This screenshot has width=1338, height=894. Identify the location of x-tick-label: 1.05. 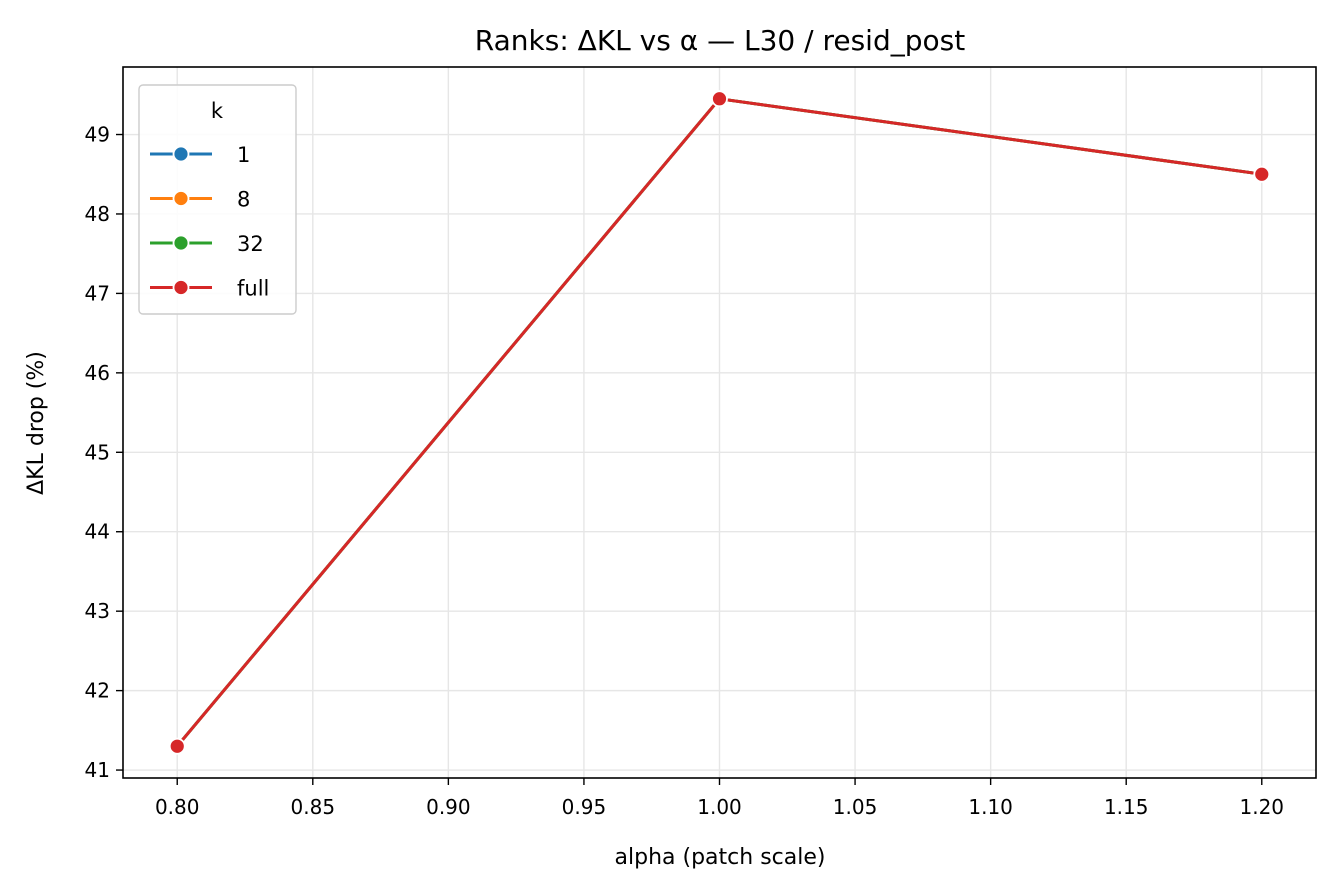
(855, 807).